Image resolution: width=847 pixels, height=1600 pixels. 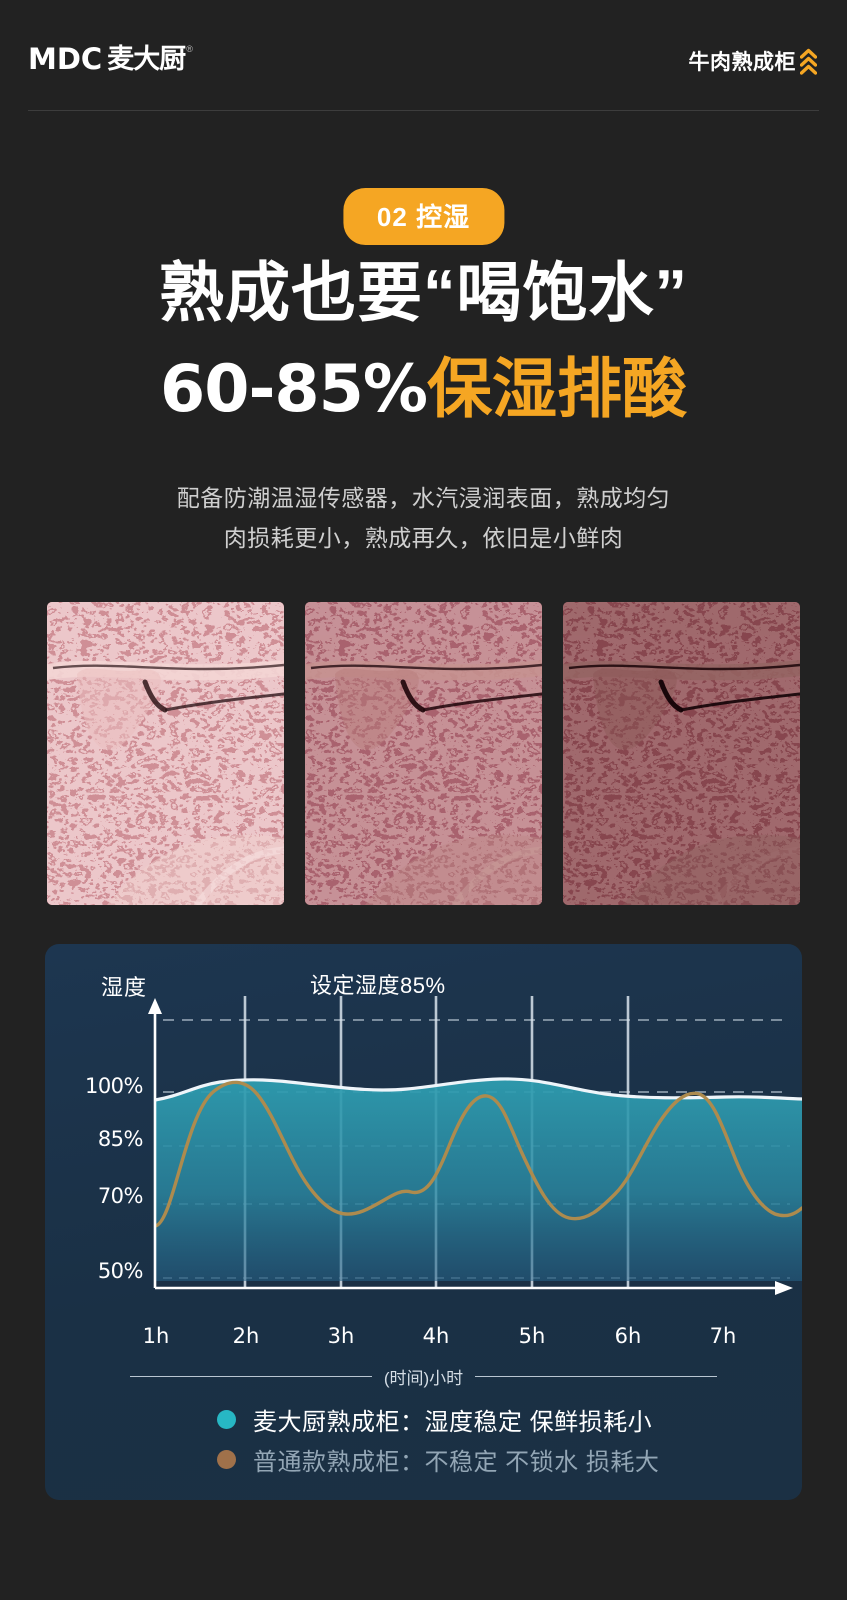 What do you see at coordinates (532, 1336) in the screenshot?
I see `x-tick-5h: 5h` at bounding box center [532, 1336].